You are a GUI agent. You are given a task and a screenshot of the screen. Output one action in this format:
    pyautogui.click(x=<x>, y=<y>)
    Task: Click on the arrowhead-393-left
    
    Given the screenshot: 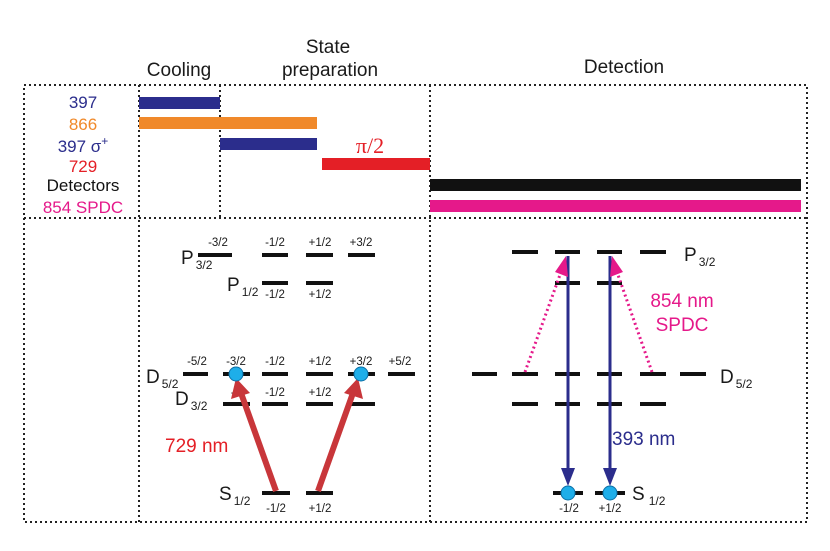 What is the action you would take?
    pyautogui.click(x=568, y=477)
    